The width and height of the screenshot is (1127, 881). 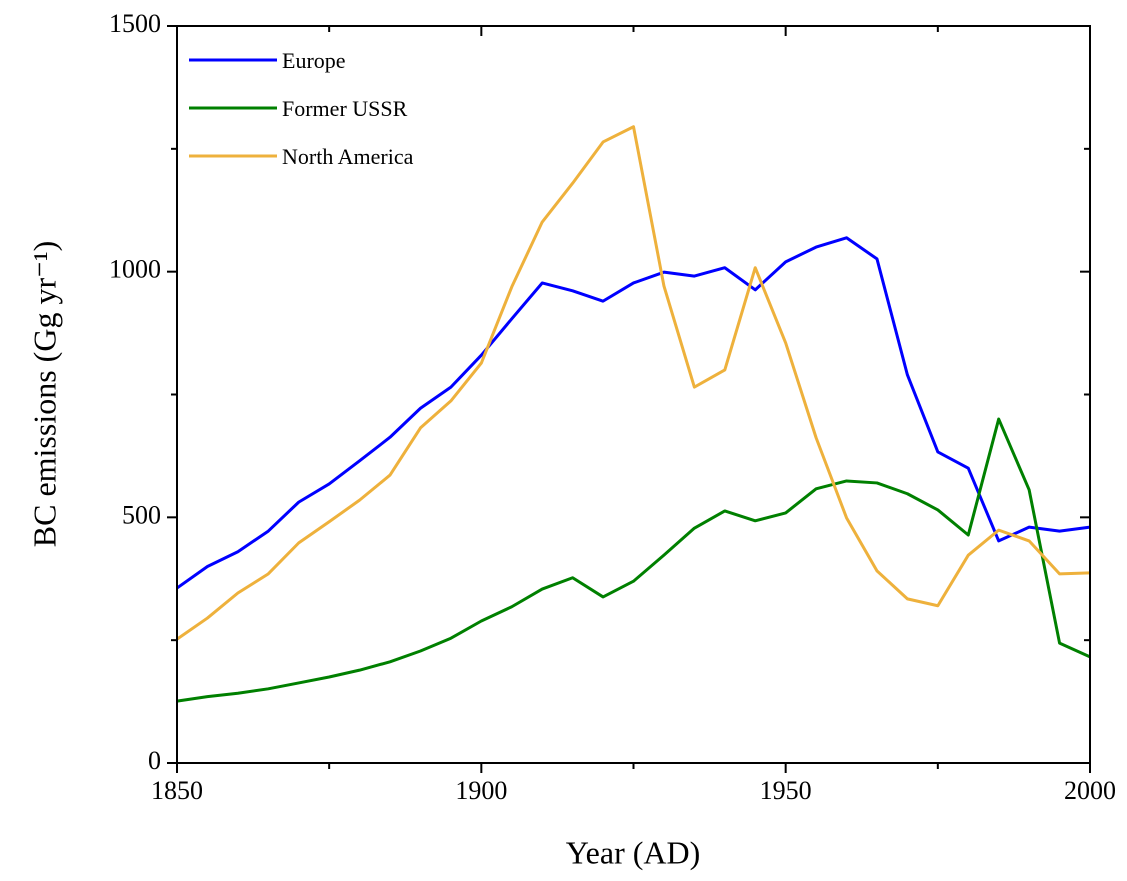 I want to click on x-tick-label: 1900, so click(x=481, y=790).